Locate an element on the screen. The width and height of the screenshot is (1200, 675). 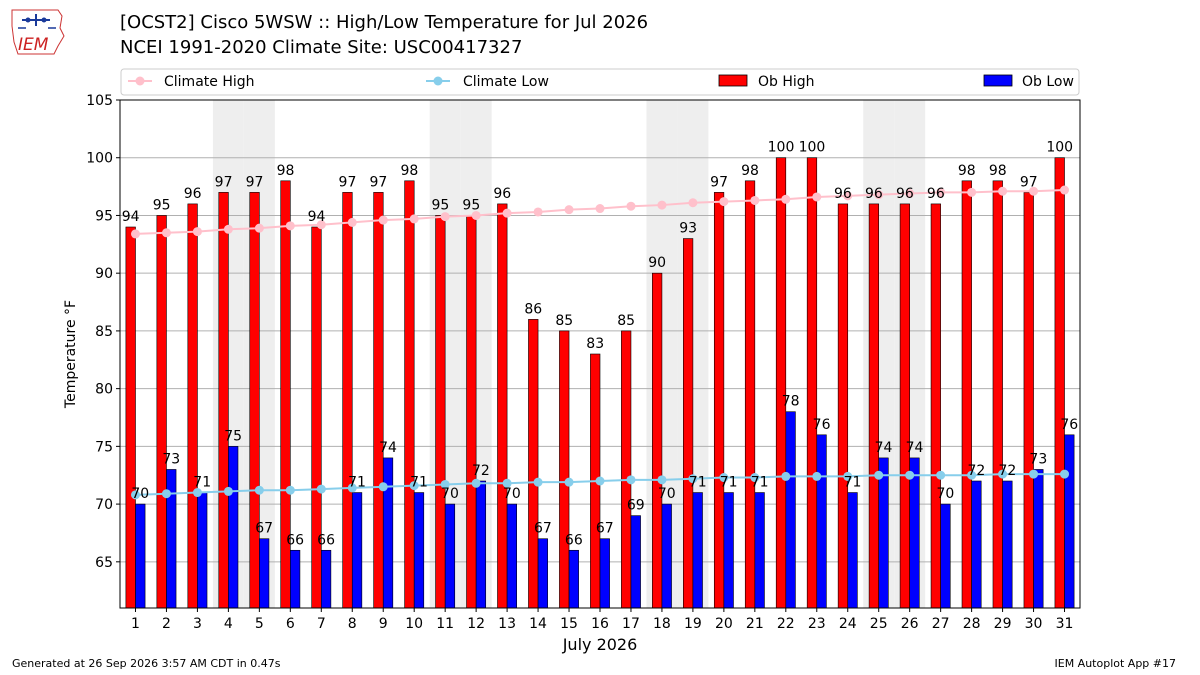
ob-low-value-label: 69 is located at coordinates (636, 506).